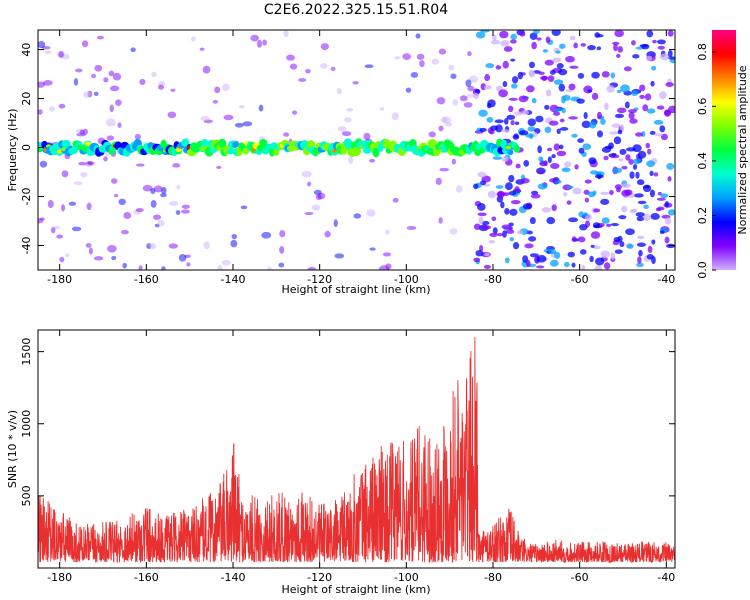 The width and height of the screenshot is (750, 600). What do you see at coordinates (233, 279) in the screenshot?
I see `x-tick-label: -140` at bounding box center [233, 279].